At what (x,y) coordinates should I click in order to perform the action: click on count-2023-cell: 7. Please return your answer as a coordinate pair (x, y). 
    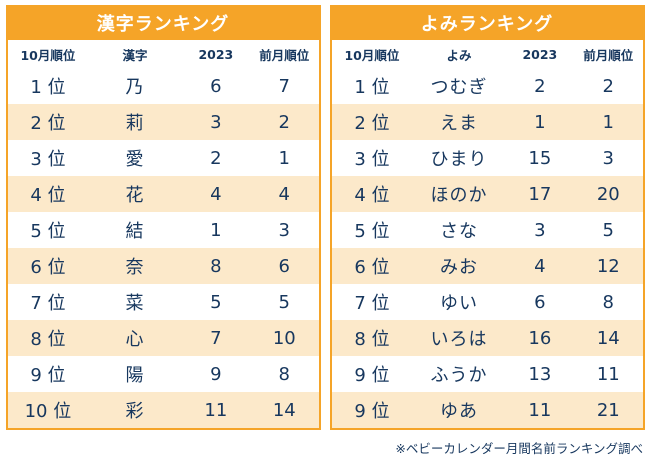
    Looking at the image, I should click on (216, 338).